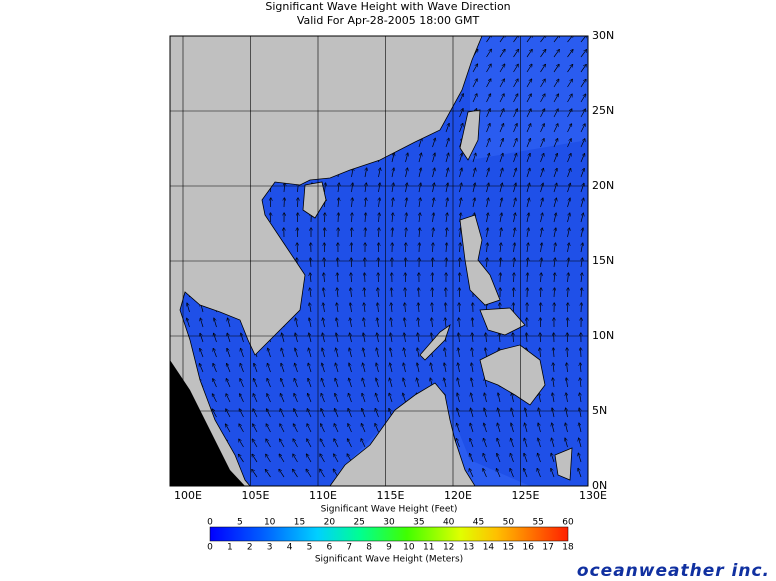 This screenshot has height=581, width=776. Describe the element at coordinates (250, 548) in the screenshot. I see `meter_ticks-tick: 2` at that location.